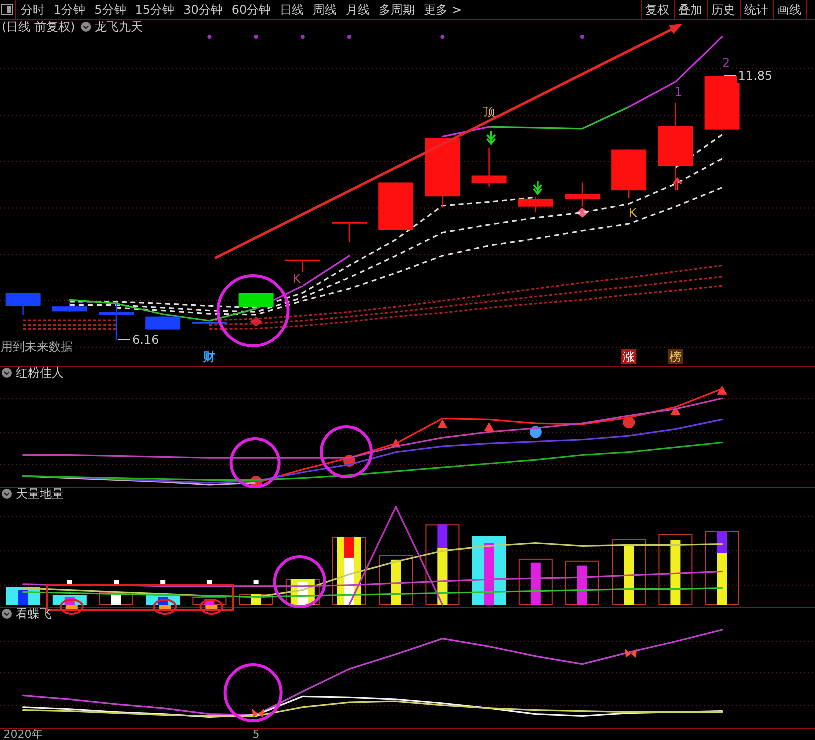 This screenshot has height=740, width=815. What do you see at coordinates (726, 63) in the screenshot?
I see `text: 2` at bounding box center [726, 63].